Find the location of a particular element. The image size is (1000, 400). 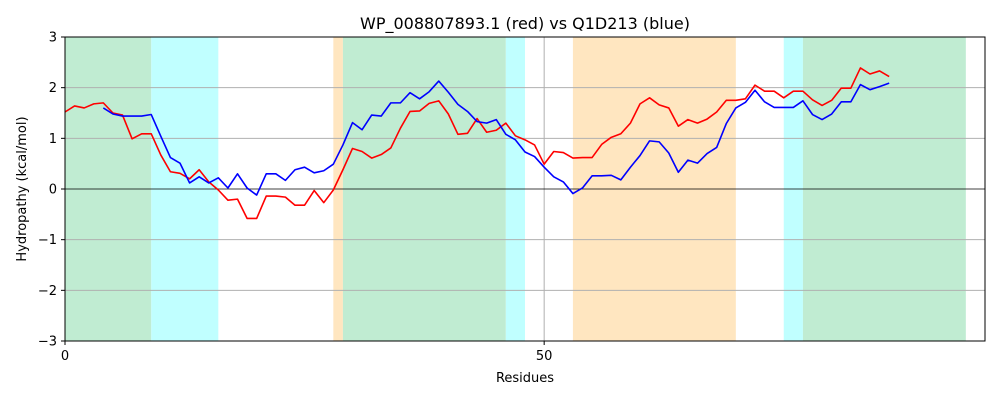

y-tick-label: 2 is located at coordinates (53, 88).